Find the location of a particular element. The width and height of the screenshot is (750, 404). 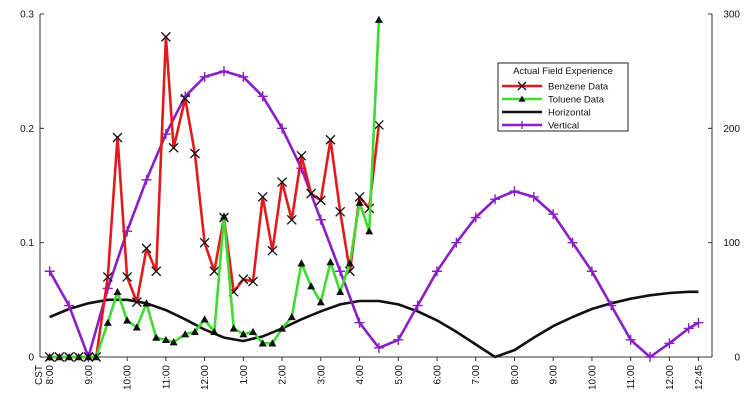

x-tick-label: 12:45 is located at coordinates (699, 377).